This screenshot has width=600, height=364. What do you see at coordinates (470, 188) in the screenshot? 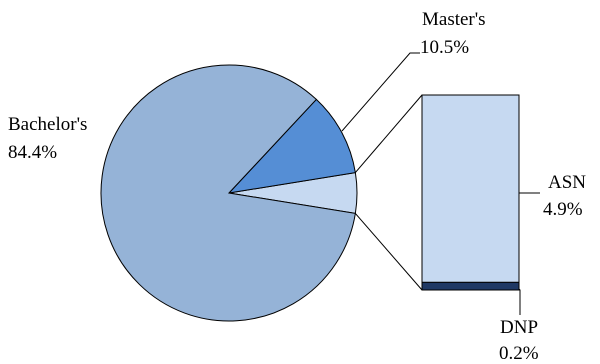
I see `bar-segment-asn` at bounding box center [470, 188].